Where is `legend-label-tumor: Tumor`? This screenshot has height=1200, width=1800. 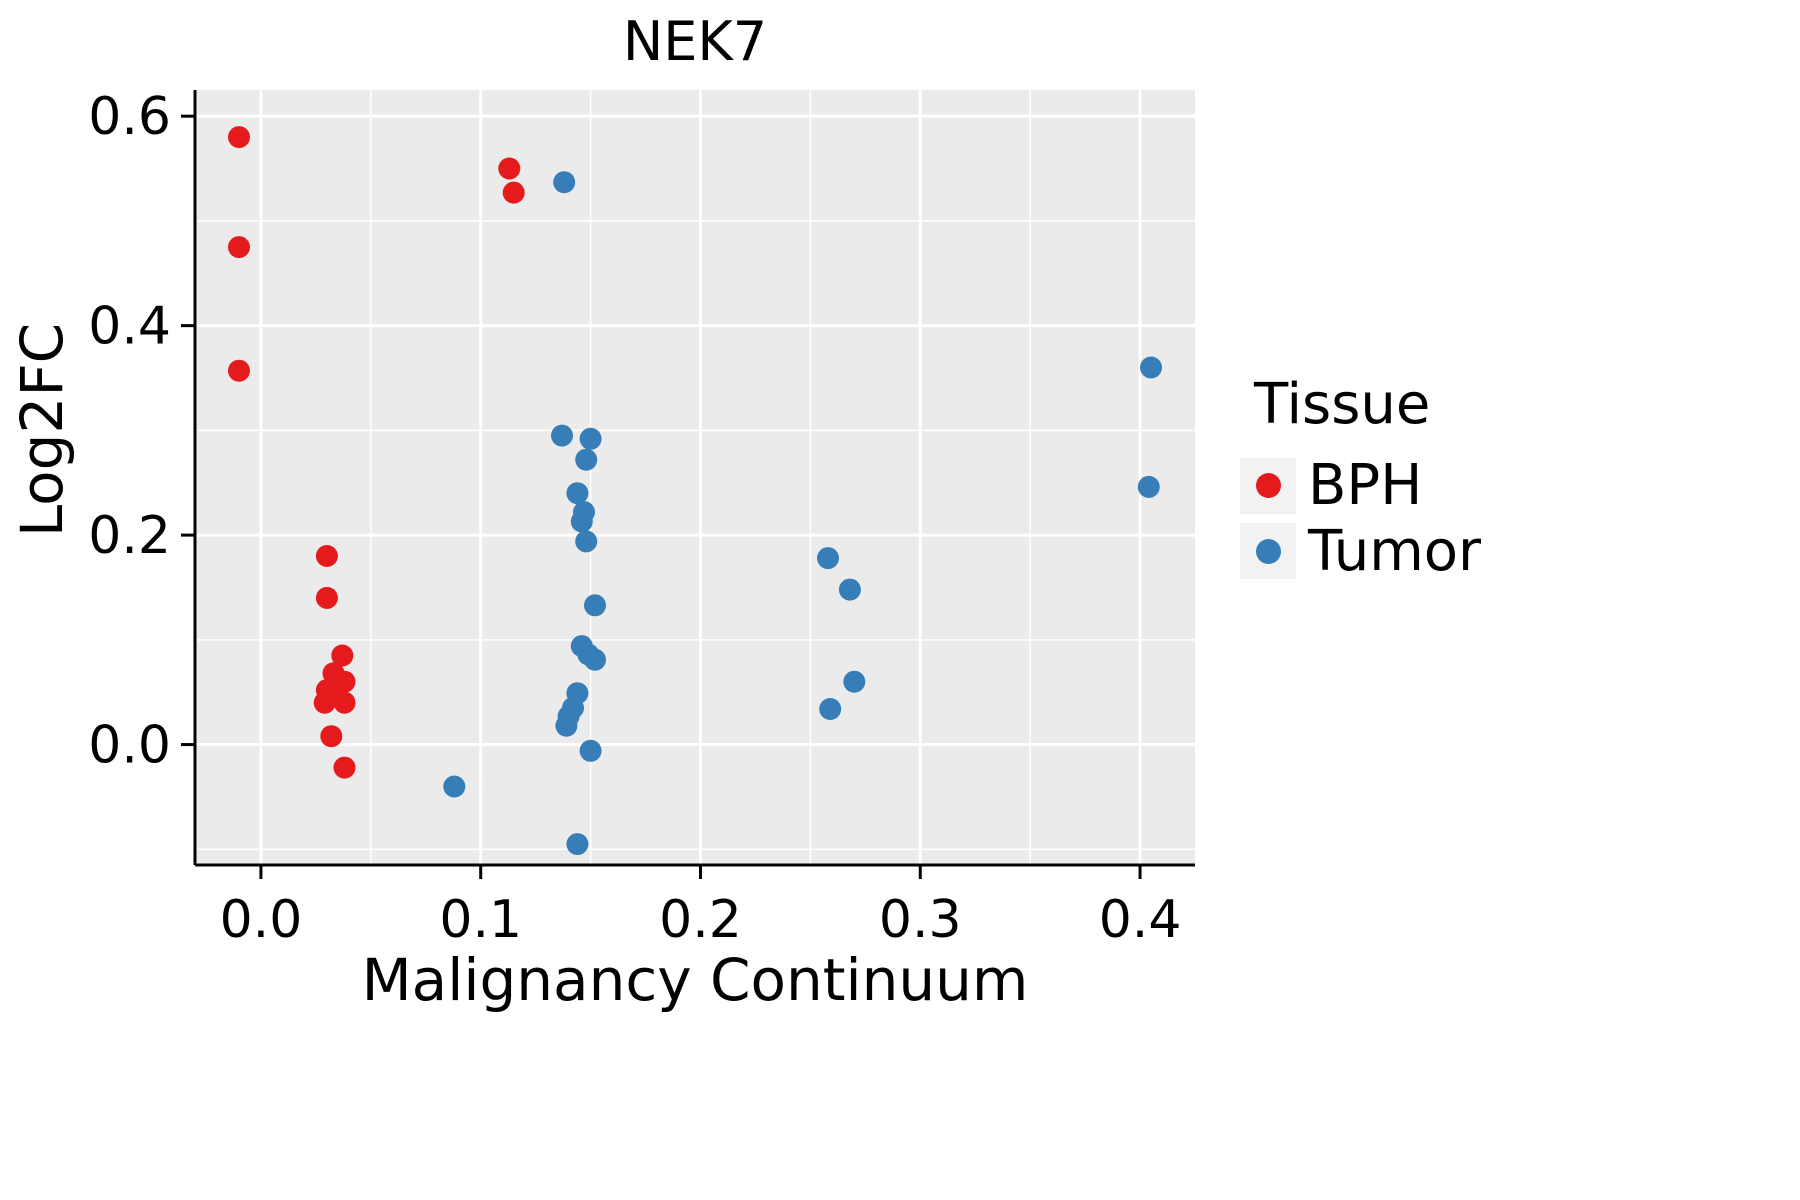 legend-label-tumor: Tumor is located at coordinates (1395, 551).